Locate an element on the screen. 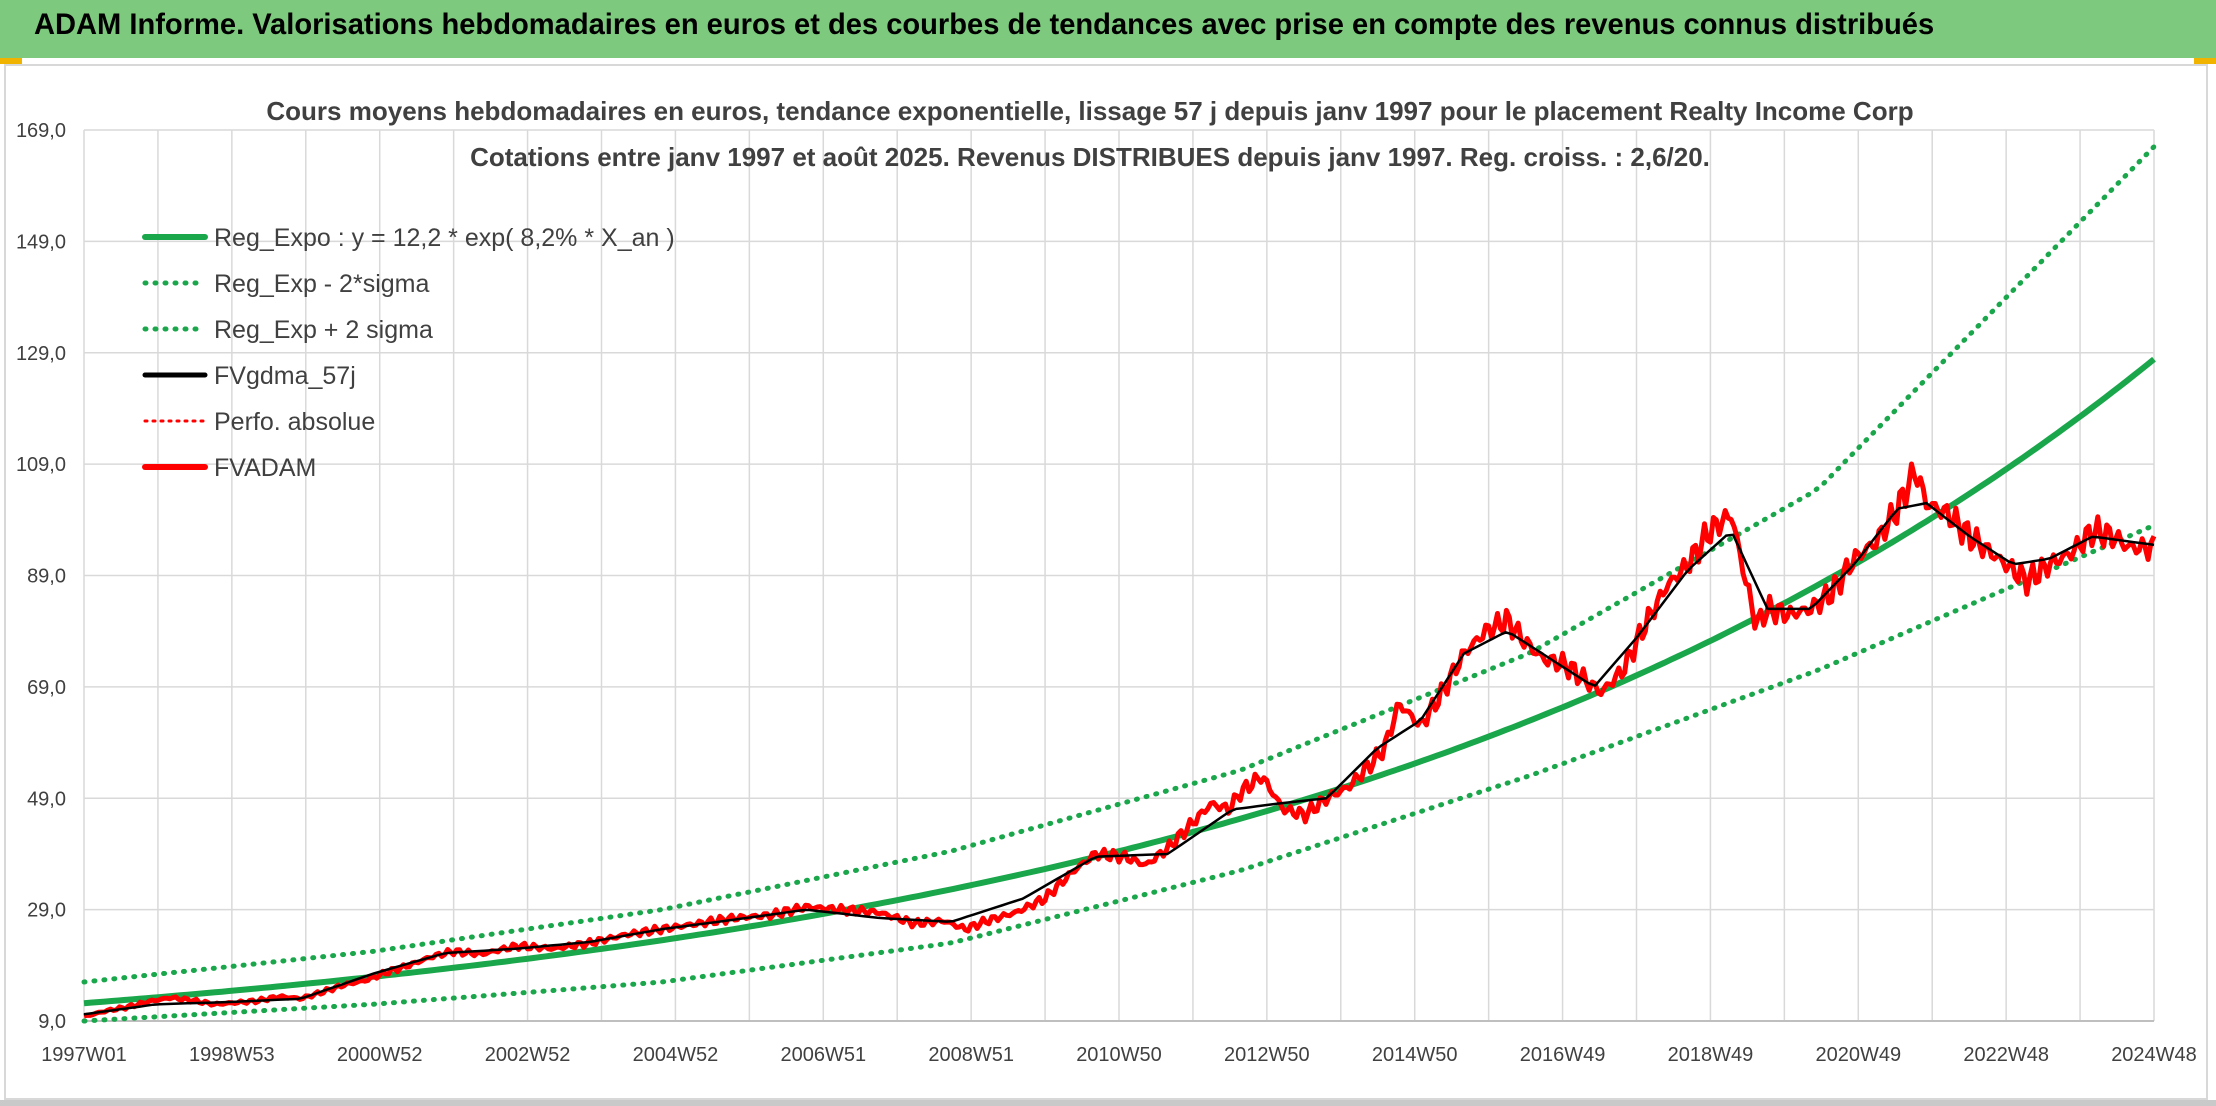  x-tick-label: 2010W50 is located at coordinates (1119, 1055).